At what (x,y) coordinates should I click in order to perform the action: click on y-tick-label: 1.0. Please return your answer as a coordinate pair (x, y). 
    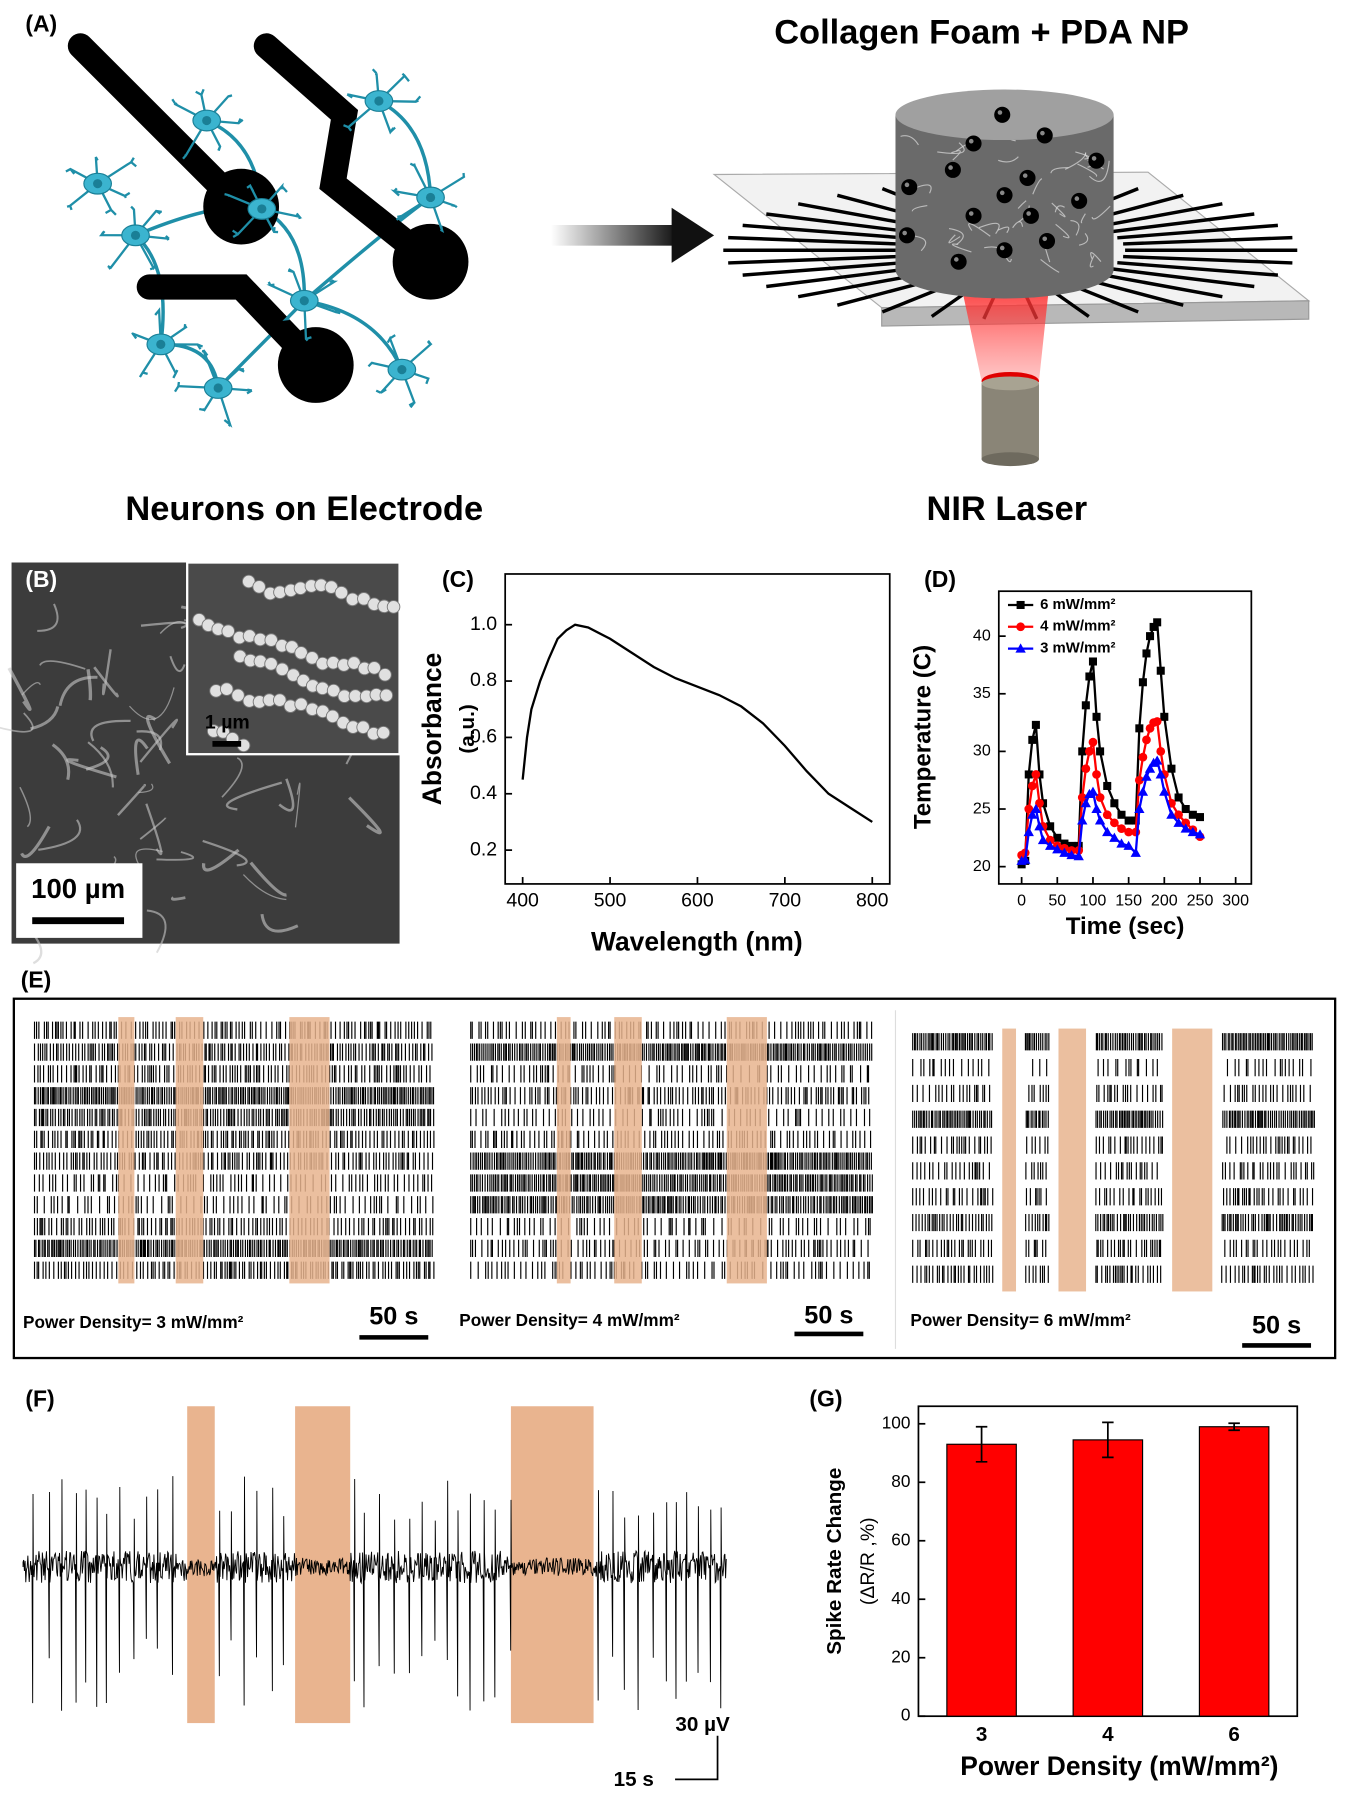
    Looking at the image, I should click on (483, 624).